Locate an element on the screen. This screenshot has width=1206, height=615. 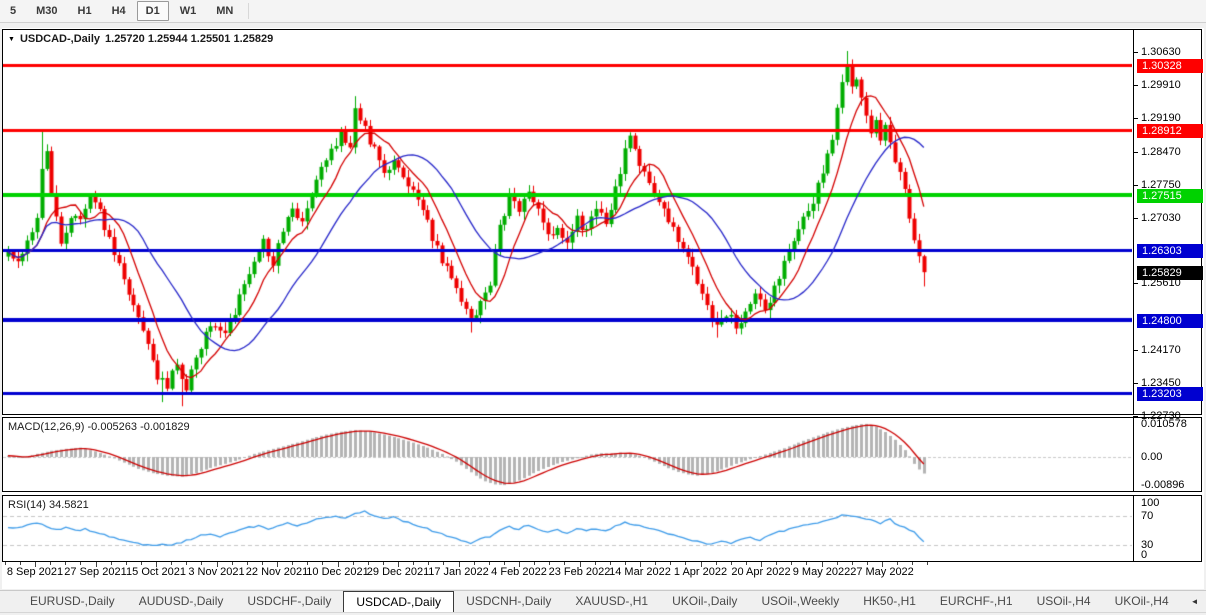
tab-audusd-daily: AUDUSD-,Daily is located at coordinates (181, 601).